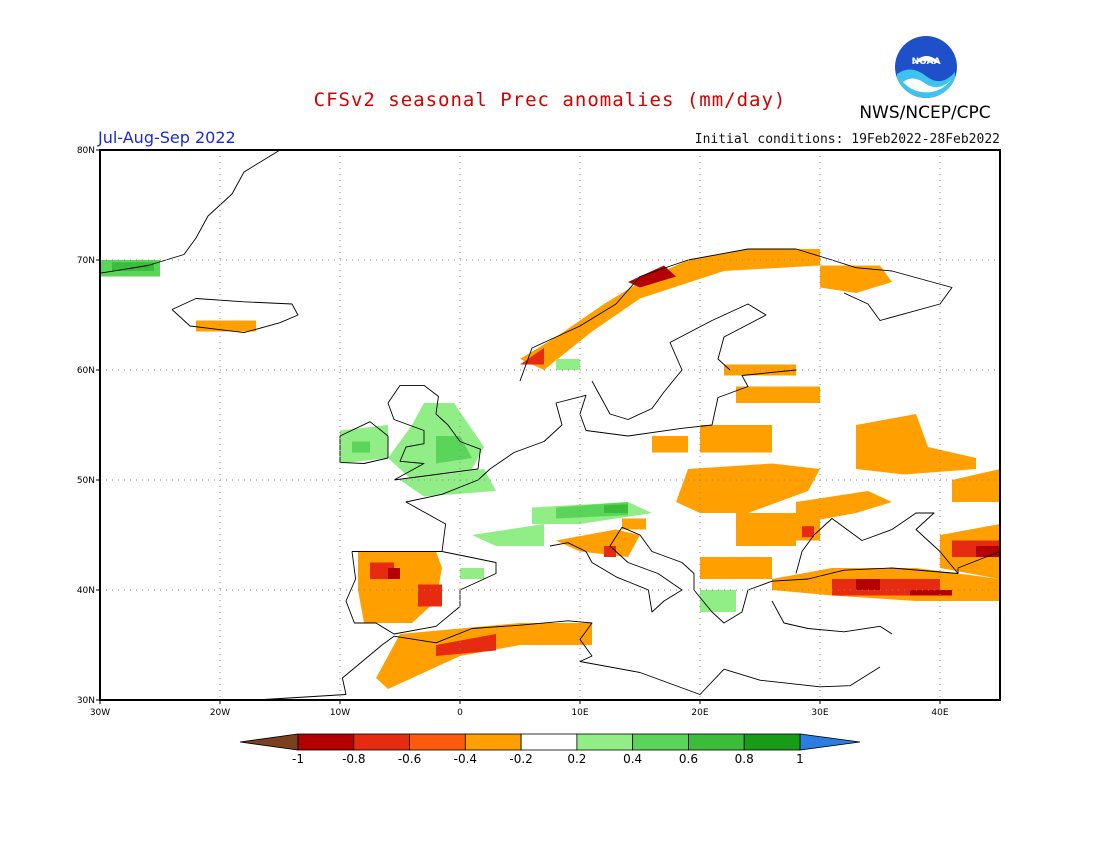 The height and width of the screenshot is (850, 1100). I want to click on colorbar-tick-label: -0.6, so click(409, 759).